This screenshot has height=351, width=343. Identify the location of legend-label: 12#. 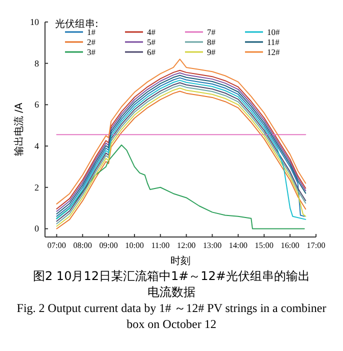
(273, 52).